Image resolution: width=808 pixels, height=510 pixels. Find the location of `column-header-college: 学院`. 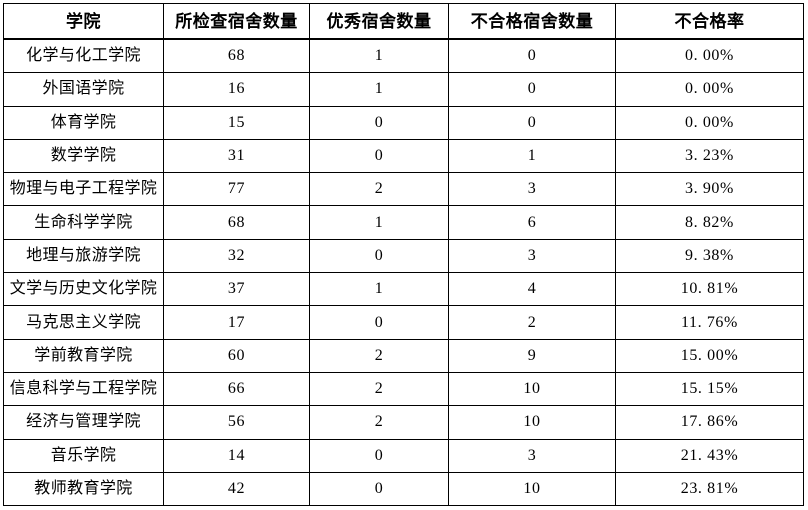

column-header-college: 学院 is located at coordinates (83, 21).